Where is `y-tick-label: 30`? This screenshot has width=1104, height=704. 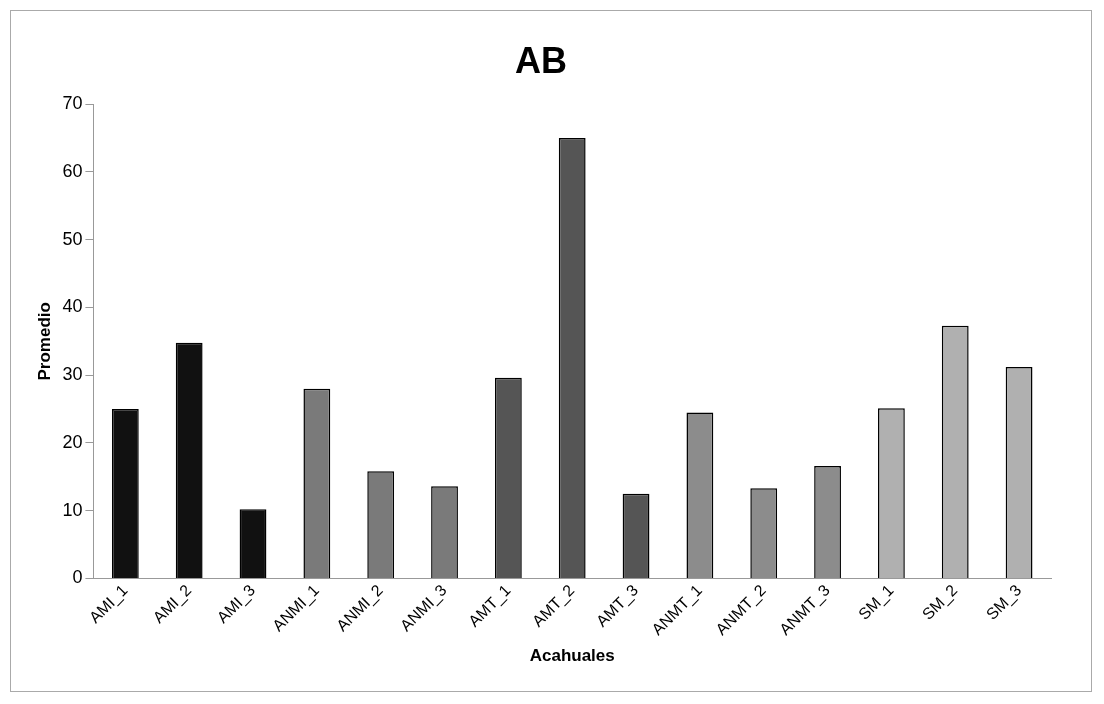 y-tick-label: 30 is located at coordinates (72, 374).